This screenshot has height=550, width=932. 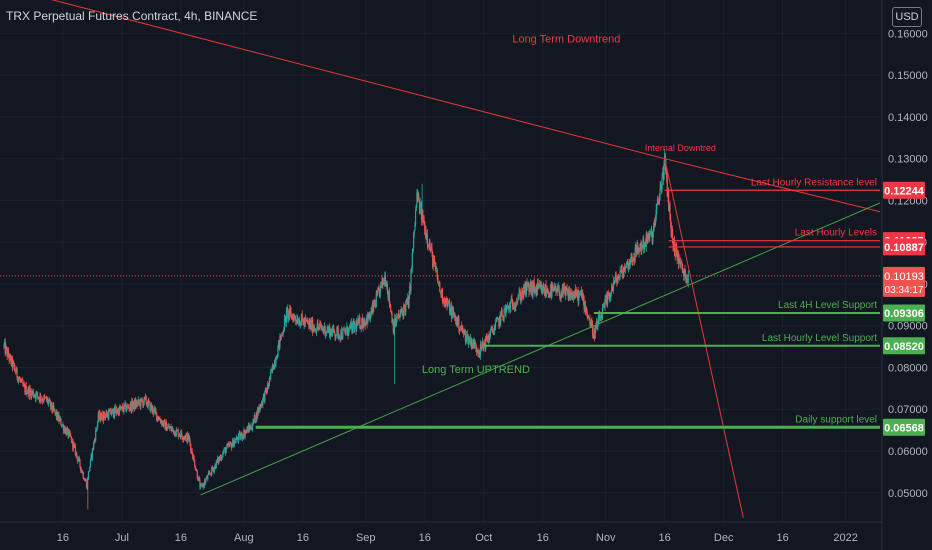 What do you see at coordinates (904, 247) in the screenshot?
I see `price-badge-bg` at bounding box center [904, 247].